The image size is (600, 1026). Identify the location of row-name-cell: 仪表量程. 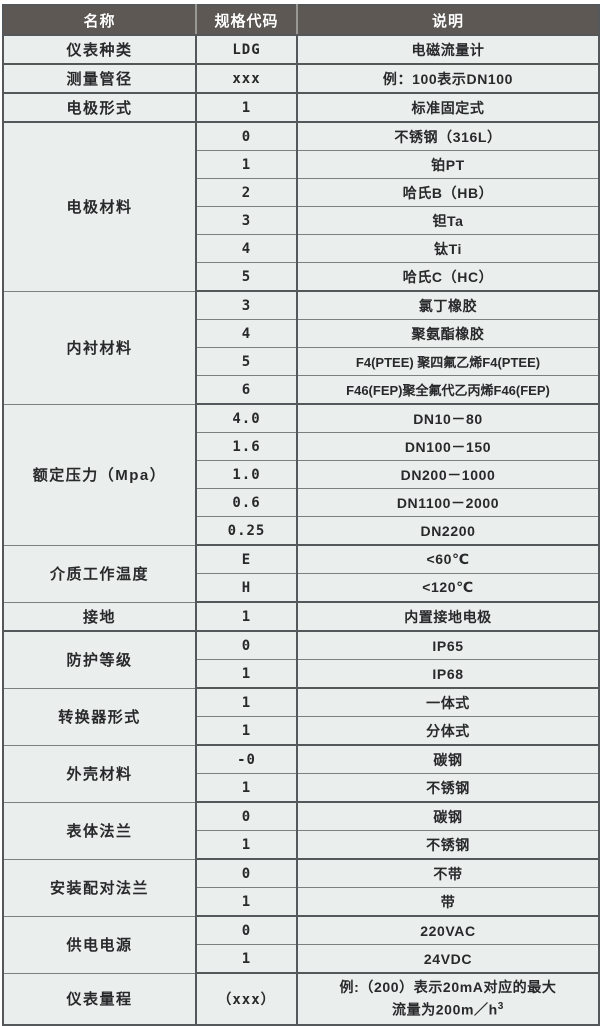
(100, 999).